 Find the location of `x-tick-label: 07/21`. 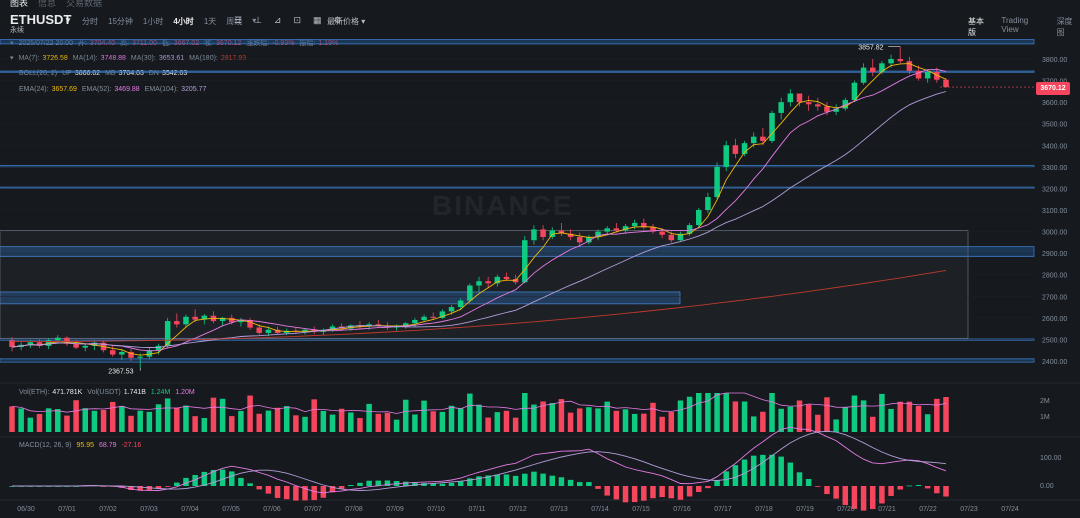

x-tick-label: 07/21 is located at coordinates (887, 509).